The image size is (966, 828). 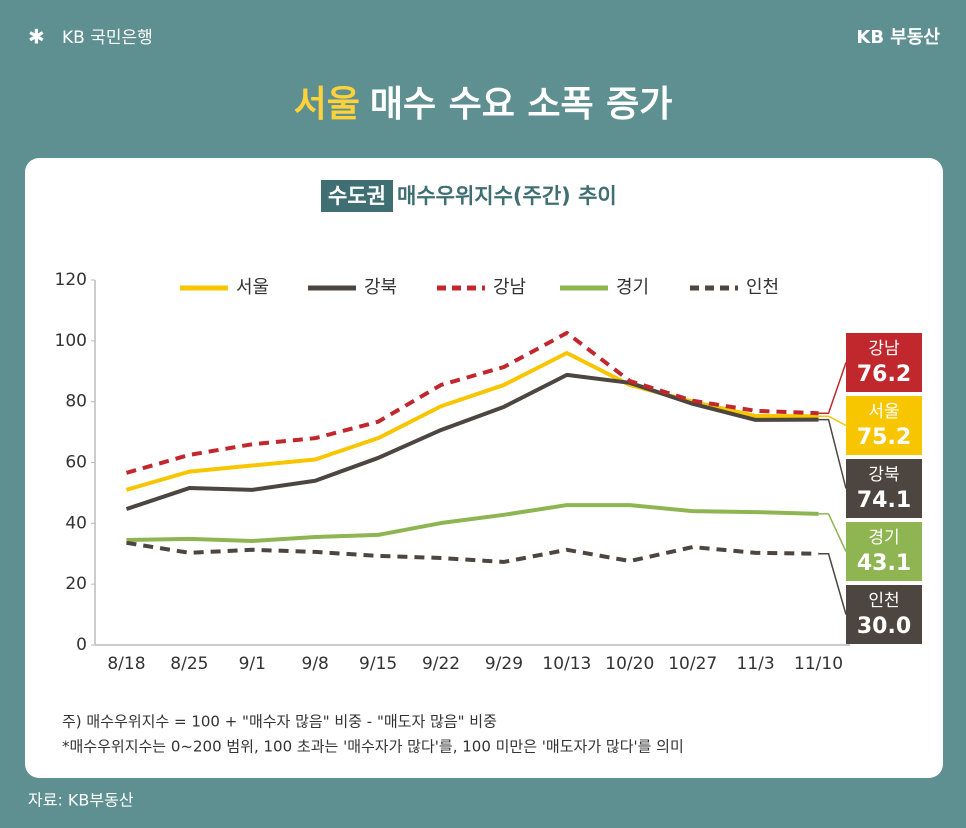 I want to click on headline-highlight: 서울, so click(x=327, y=104).